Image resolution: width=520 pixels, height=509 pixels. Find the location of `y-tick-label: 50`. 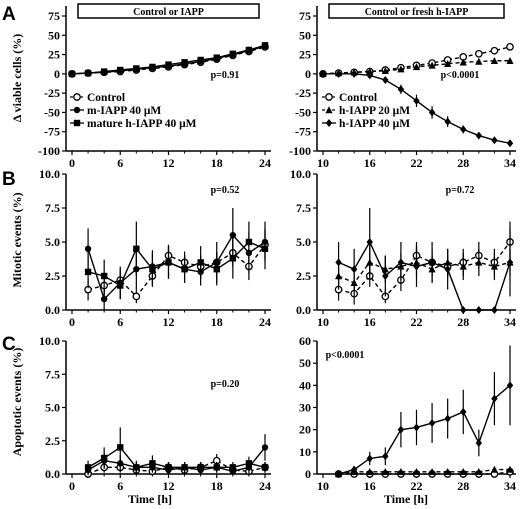

y-tick-label: 50 is located at coordinates (54, 35).